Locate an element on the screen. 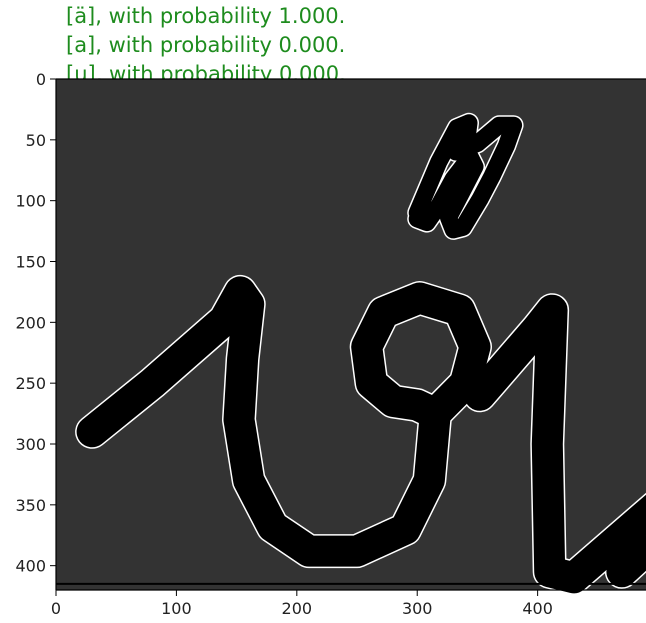  prediction-label-1: [ä], with probability 1.000. is located at coordinates (206, 16).